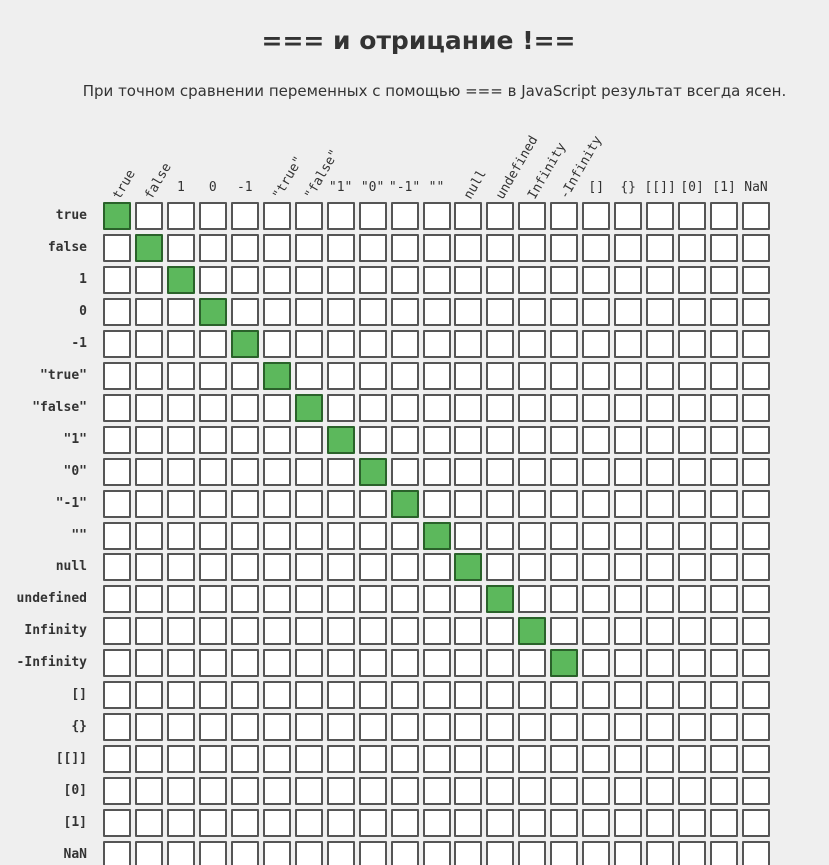 Image resolution: width=829 pixels, height=865 pixels. I want to click on row-header: 0, so click(83, 311).